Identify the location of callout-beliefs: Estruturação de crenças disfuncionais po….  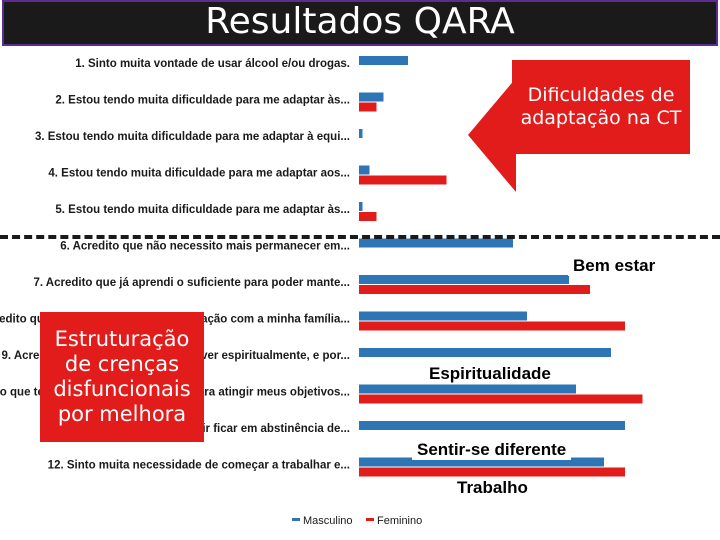
(122, 377).